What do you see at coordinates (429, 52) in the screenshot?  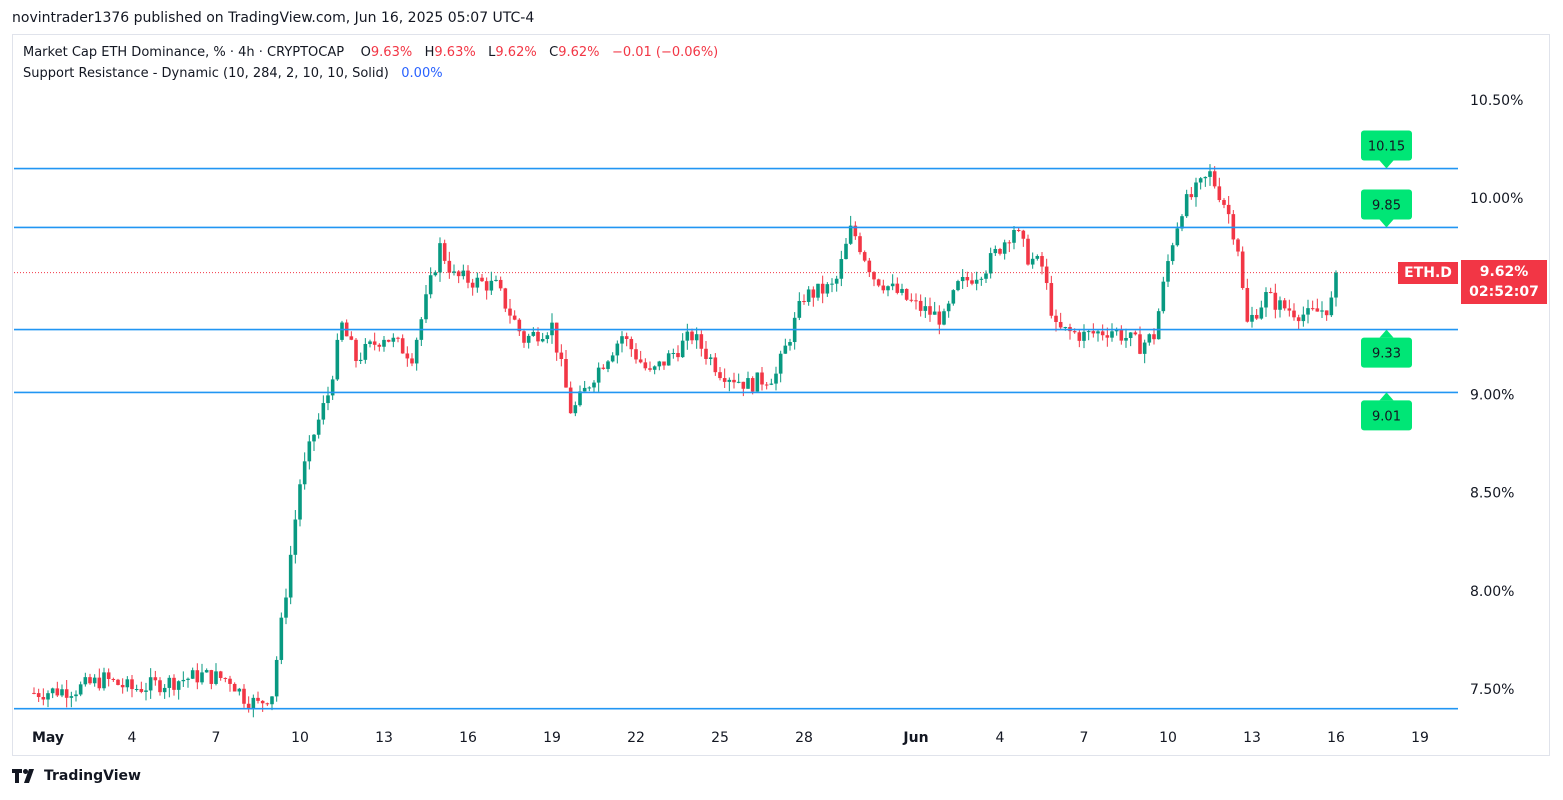 I see `high-label: H` at bounding box center [429, 52].